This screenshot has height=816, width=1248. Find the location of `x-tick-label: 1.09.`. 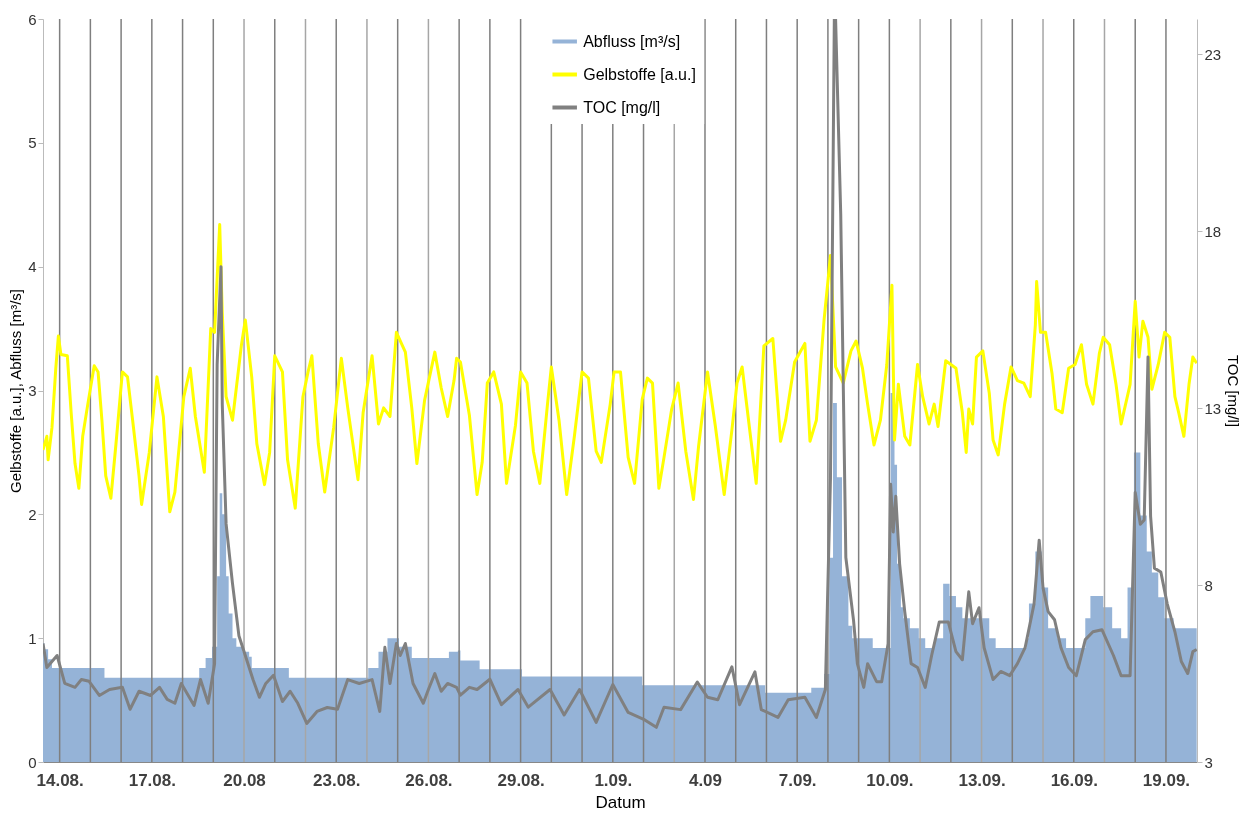

x-tick-label: 1.09. is located at coordinates (613, 780).